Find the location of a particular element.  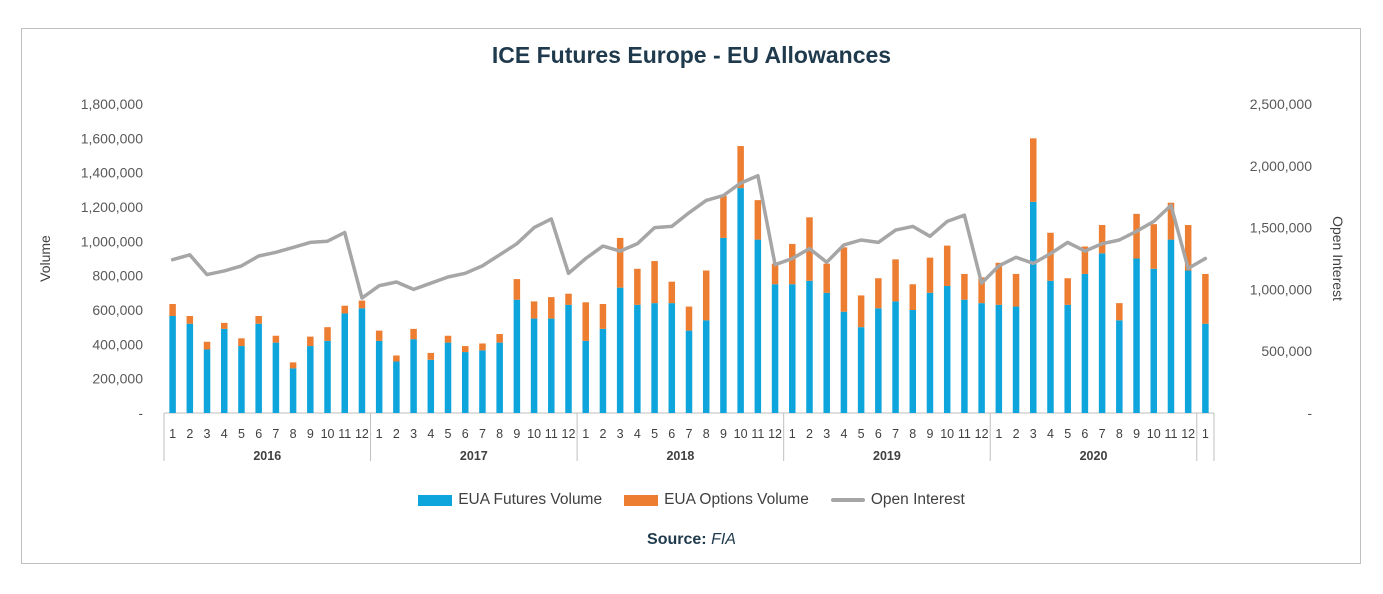

legend-item-open-interest: Open Interest is located at coordinates (897, 500).